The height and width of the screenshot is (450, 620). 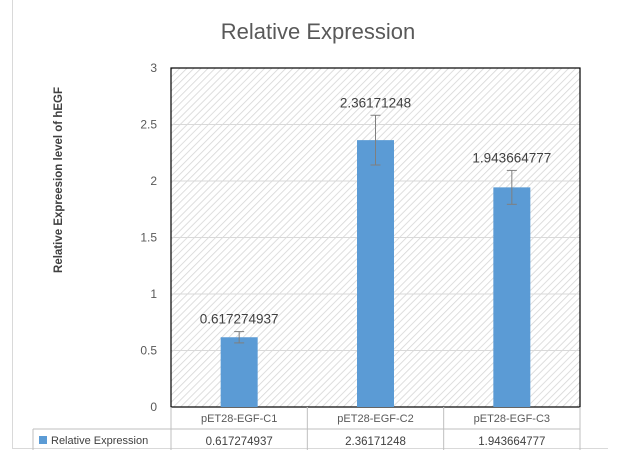 I want to click on x-tick-label: pET28-EGF-C1, so click(x=239, y=419).